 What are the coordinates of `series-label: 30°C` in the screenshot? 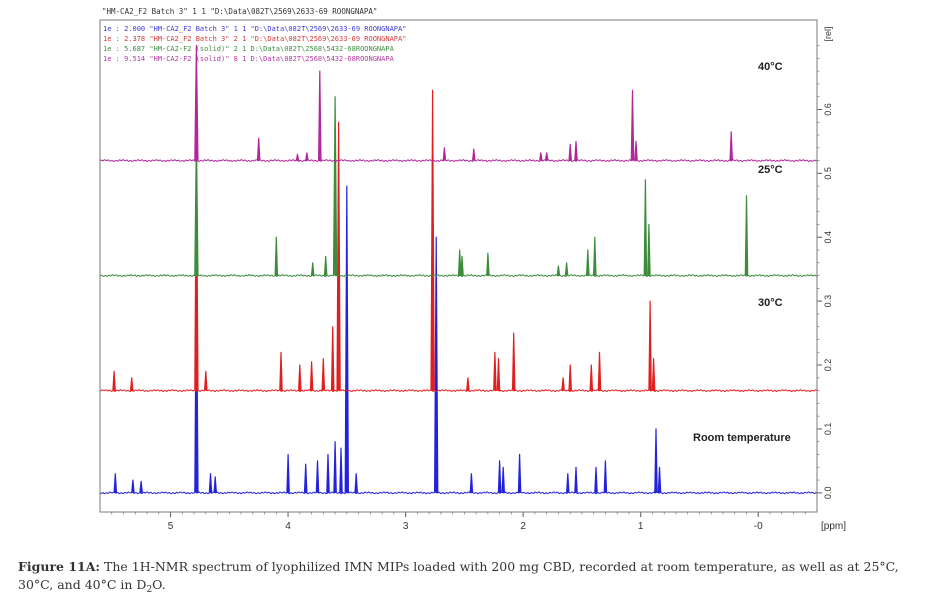 It's located at (770, 303).